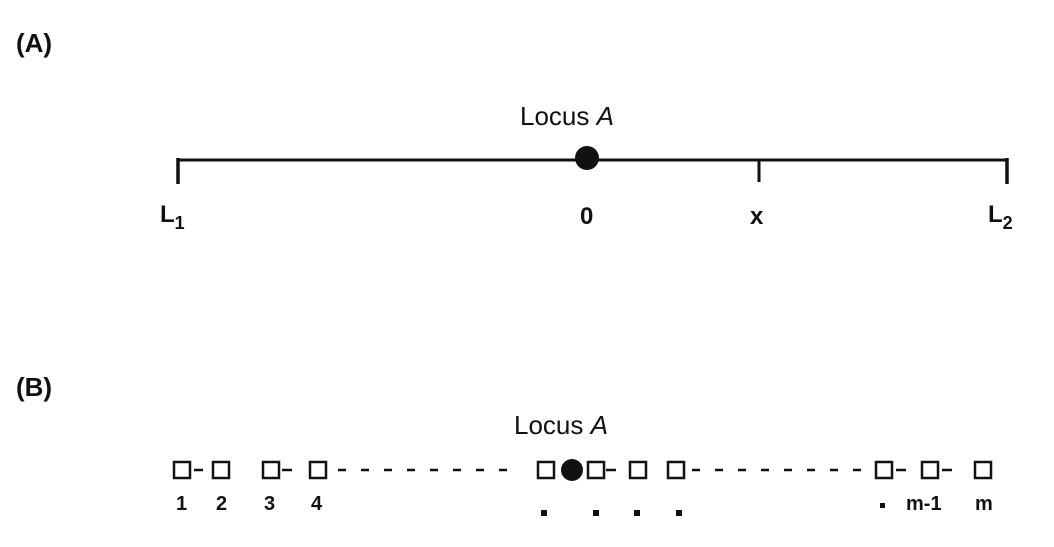 This screenshot has width=1054, height=547. Describe the element at coordinates (984, 504) in the screenshot. I see `marker-label-m: m` at that location.